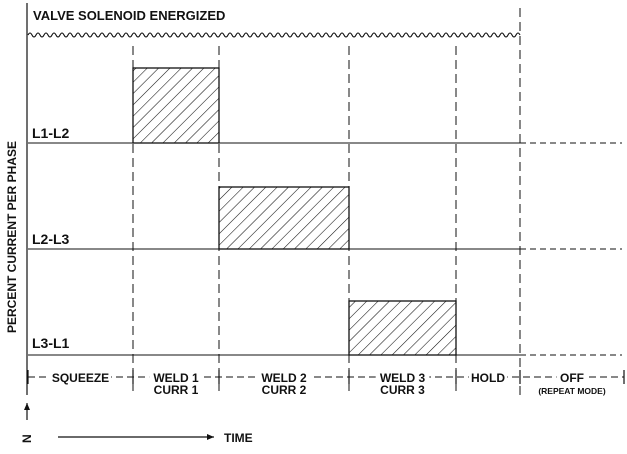 The width and height of the screenshot is (627, 454). I want to click on interval-label: WELD 2, so click(284, 378).